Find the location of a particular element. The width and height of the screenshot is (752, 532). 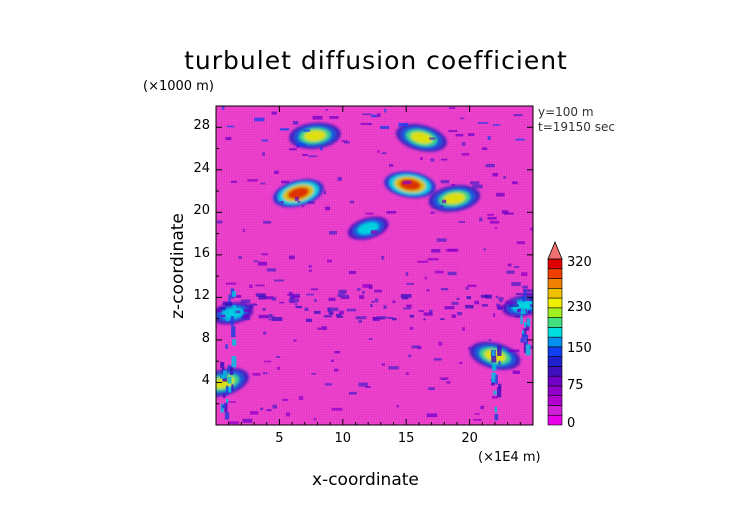

heatmap-contour is located at coordinates (298, 193).